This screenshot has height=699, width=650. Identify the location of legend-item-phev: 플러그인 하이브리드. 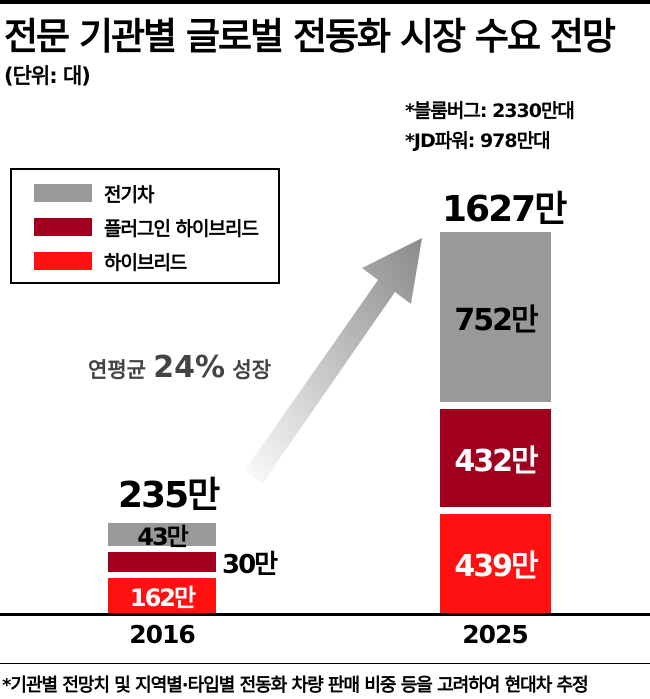
(146, 228).